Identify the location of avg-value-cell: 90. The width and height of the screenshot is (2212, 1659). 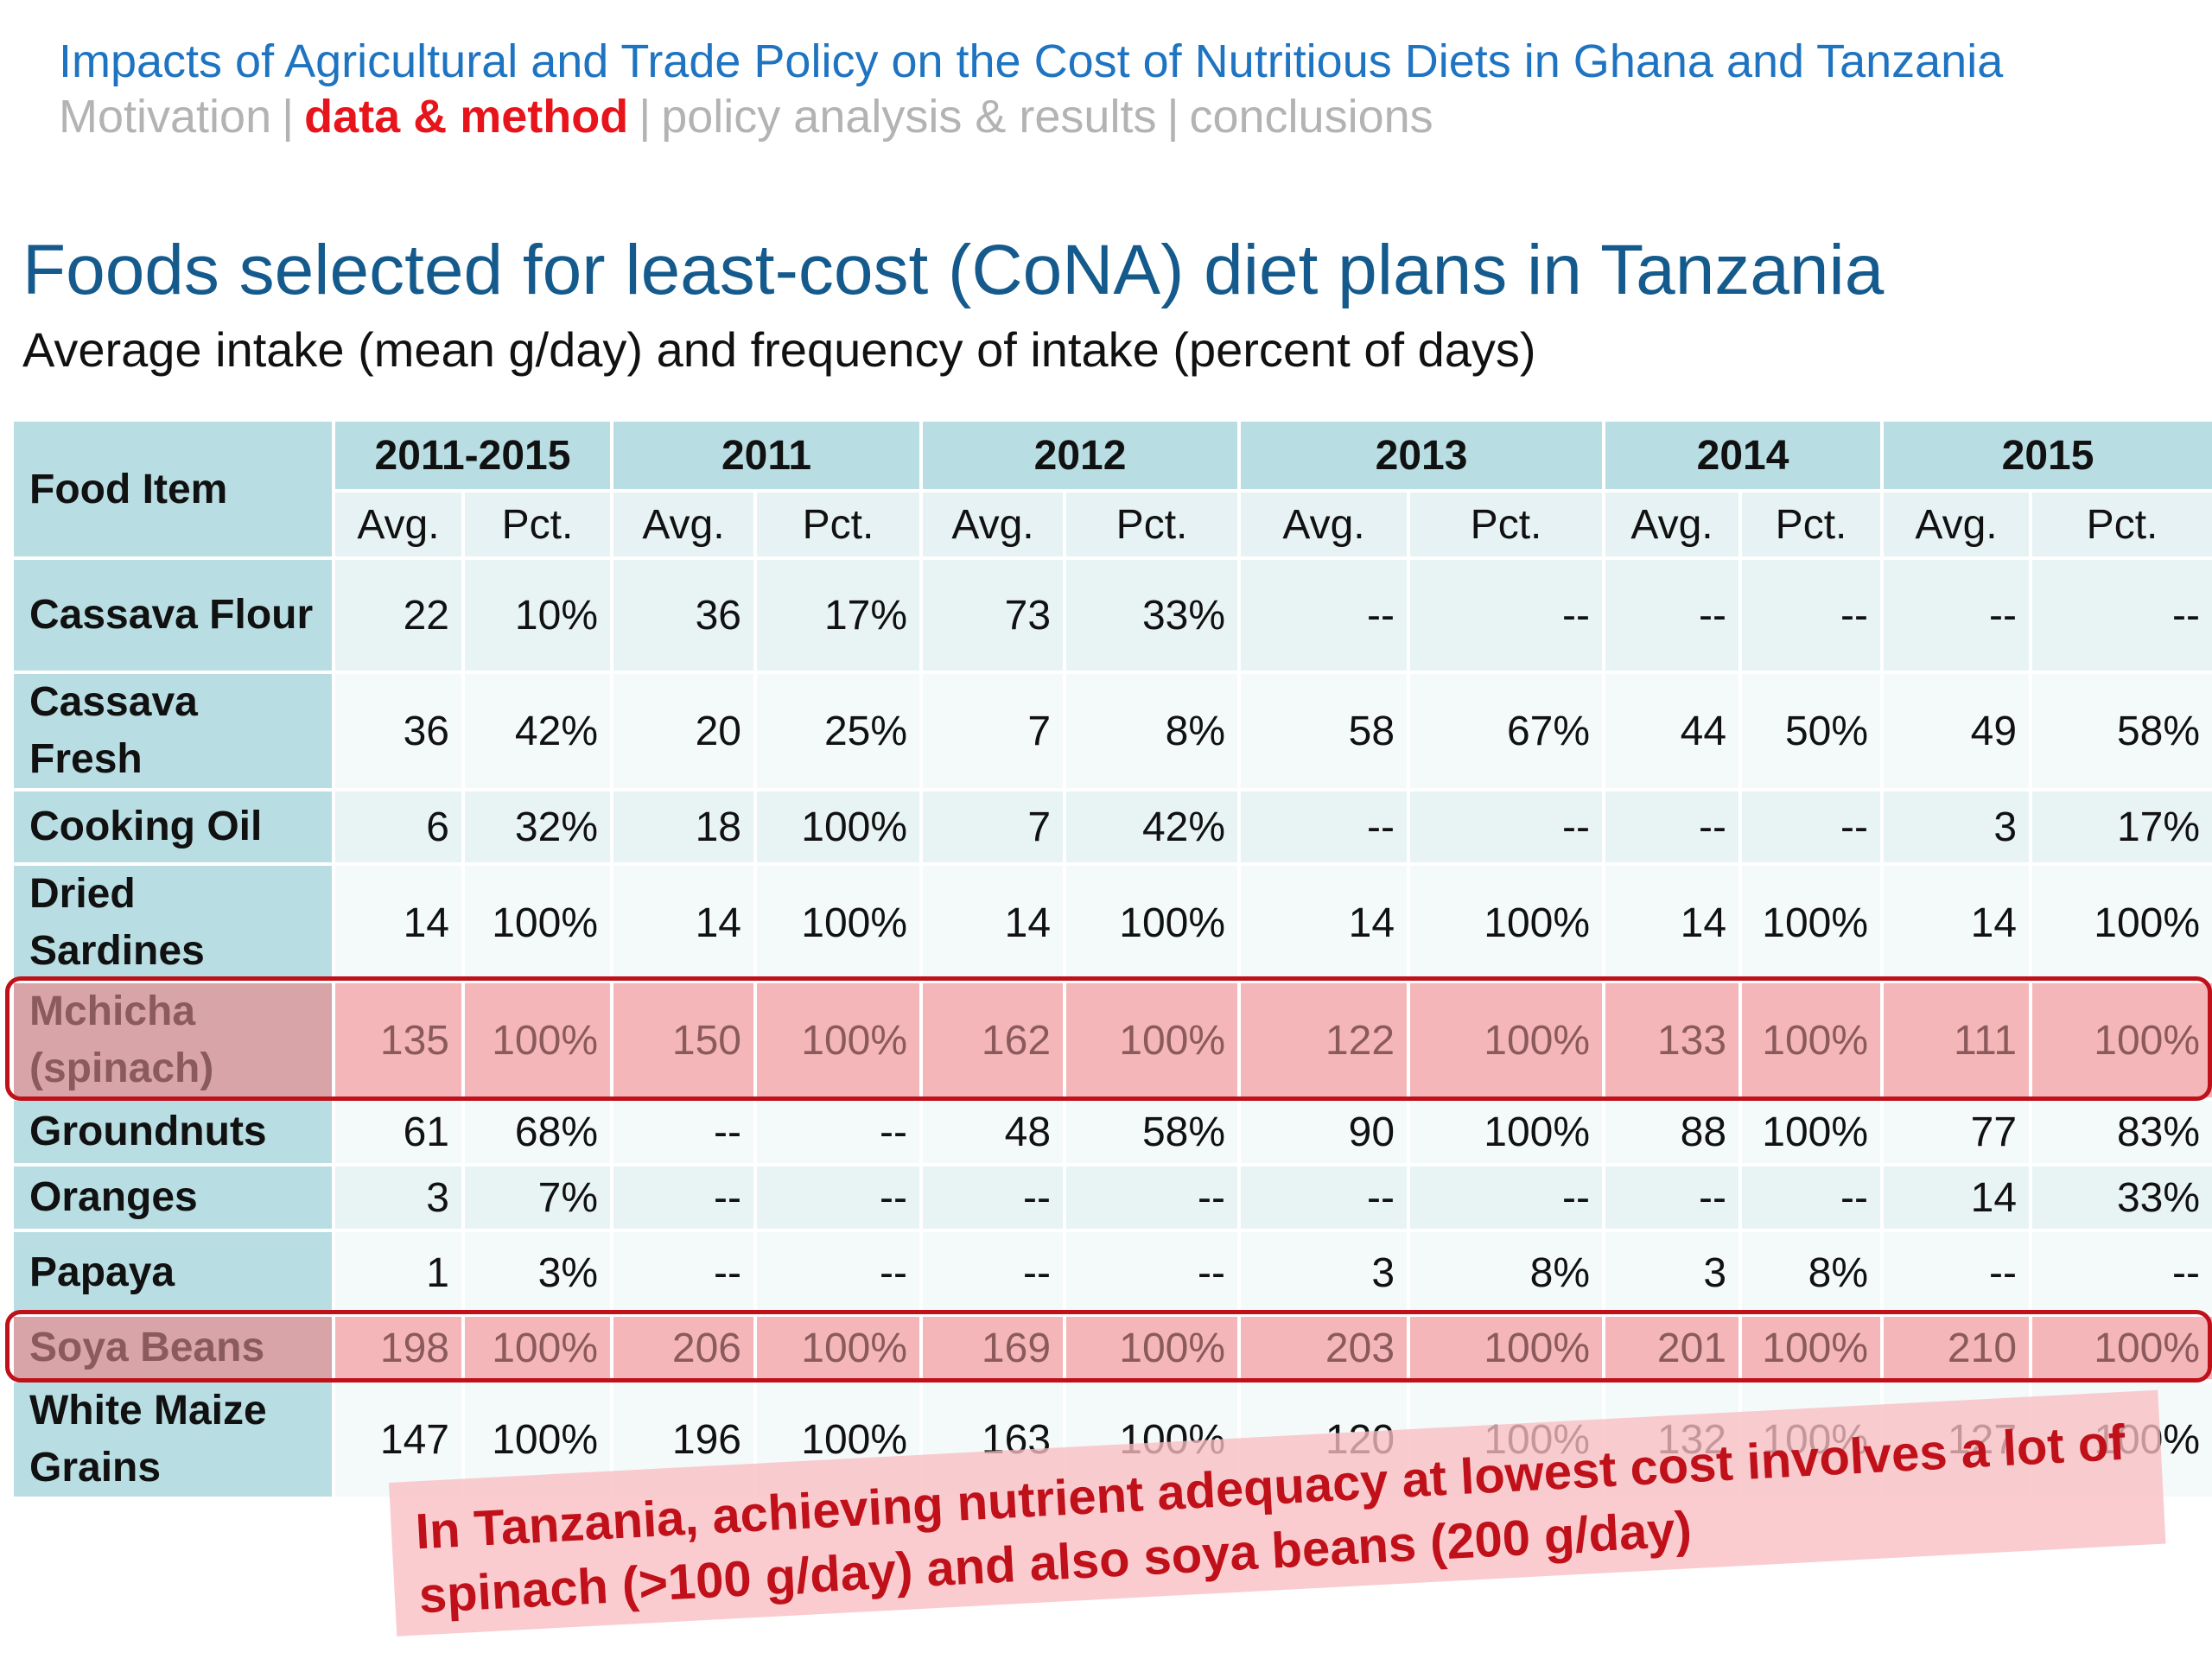
(1324, 1131).